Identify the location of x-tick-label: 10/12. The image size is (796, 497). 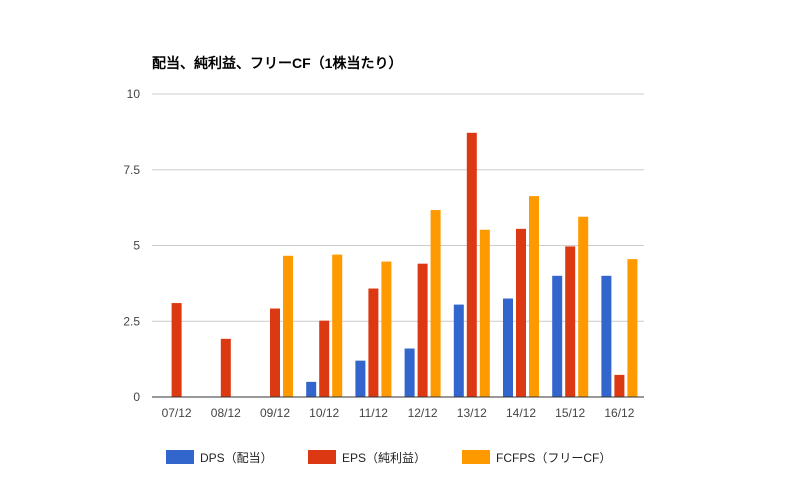
(324, 413).